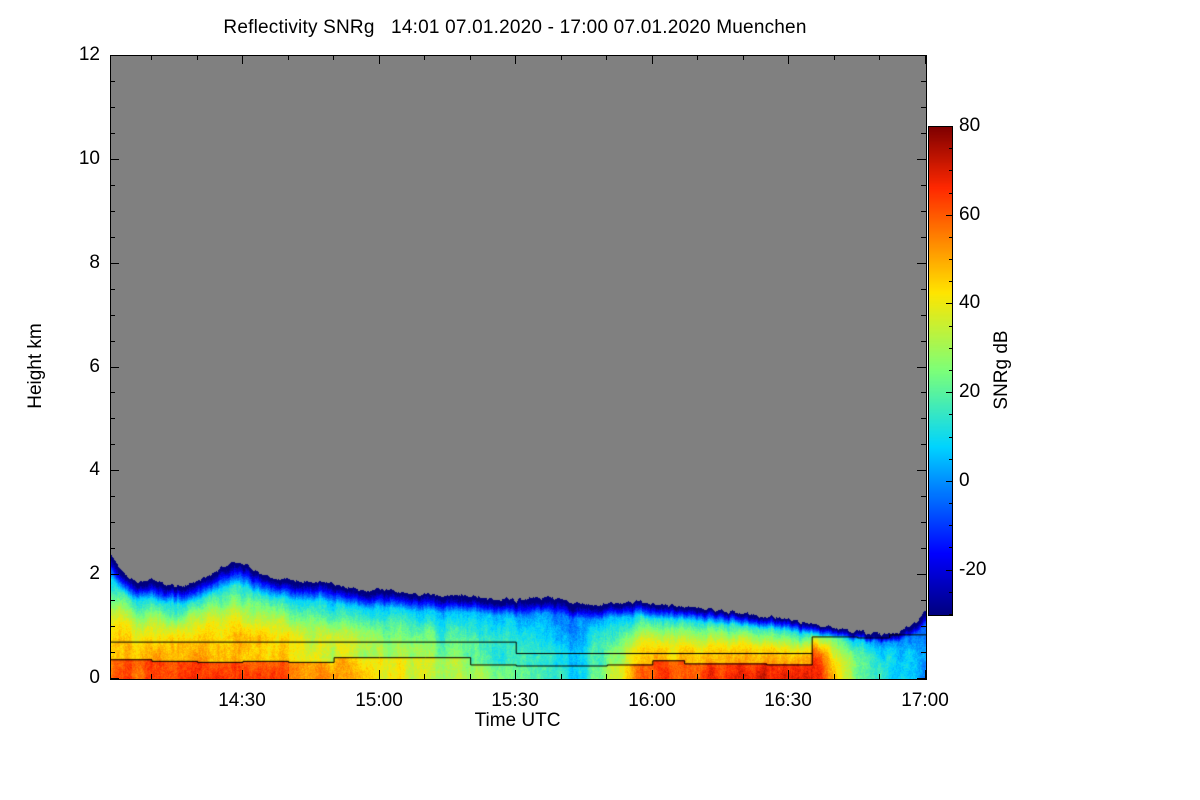 This screenshot has width=1200, height=800. I want to click on x-tick-label: 15:00, so click(379, 700).